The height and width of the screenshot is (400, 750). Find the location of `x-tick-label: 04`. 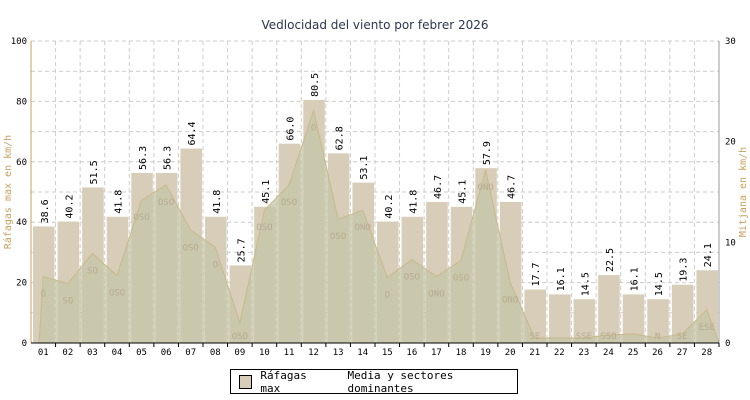

x-tick-label: 04 is located at coordinates (117, 353).